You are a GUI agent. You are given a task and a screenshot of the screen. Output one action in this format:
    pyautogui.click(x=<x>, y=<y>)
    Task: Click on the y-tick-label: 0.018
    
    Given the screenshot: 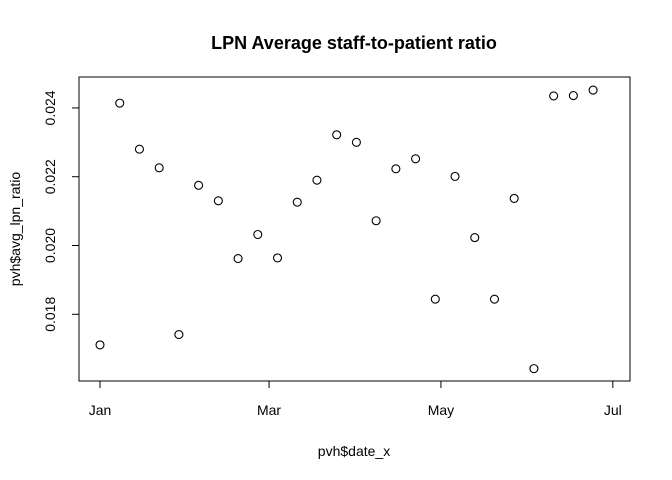 What is the action you would take?
    pyautogui.click(x=50, y=314)
    